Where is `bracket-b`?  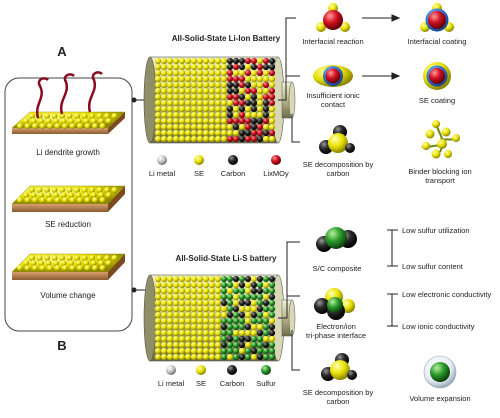 bracket-b is located at coordinates (338, 300).